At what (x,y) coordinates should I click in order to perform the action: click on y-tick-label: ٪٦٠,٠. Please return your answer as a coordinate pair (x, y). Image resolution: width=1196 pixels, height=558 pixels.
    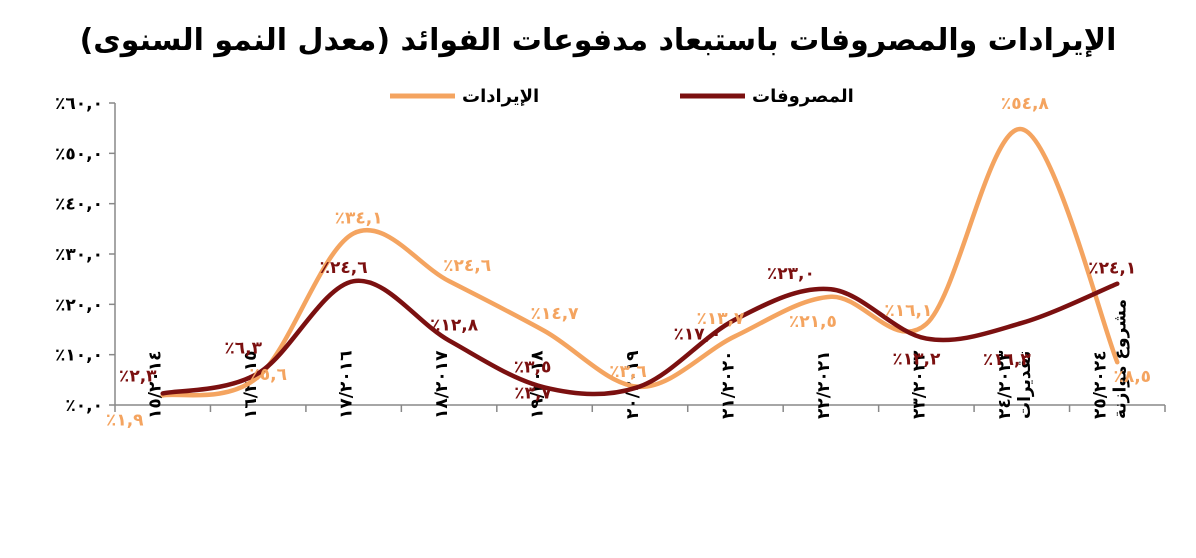
    Looking at the image, I should click on (79, 104).